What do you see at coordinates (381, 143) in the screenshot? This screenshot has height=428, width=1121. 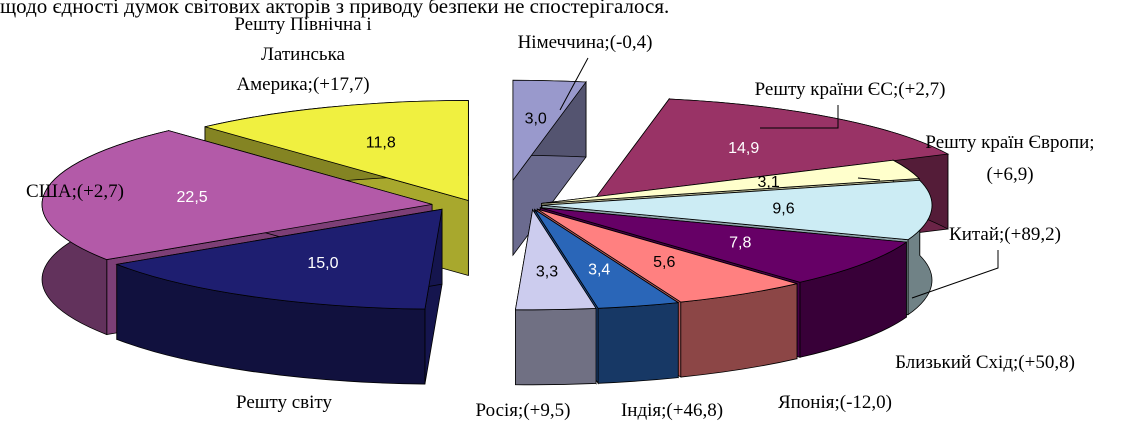 I see `value-label-americas: 11,8` at bounding box center [381, 143].